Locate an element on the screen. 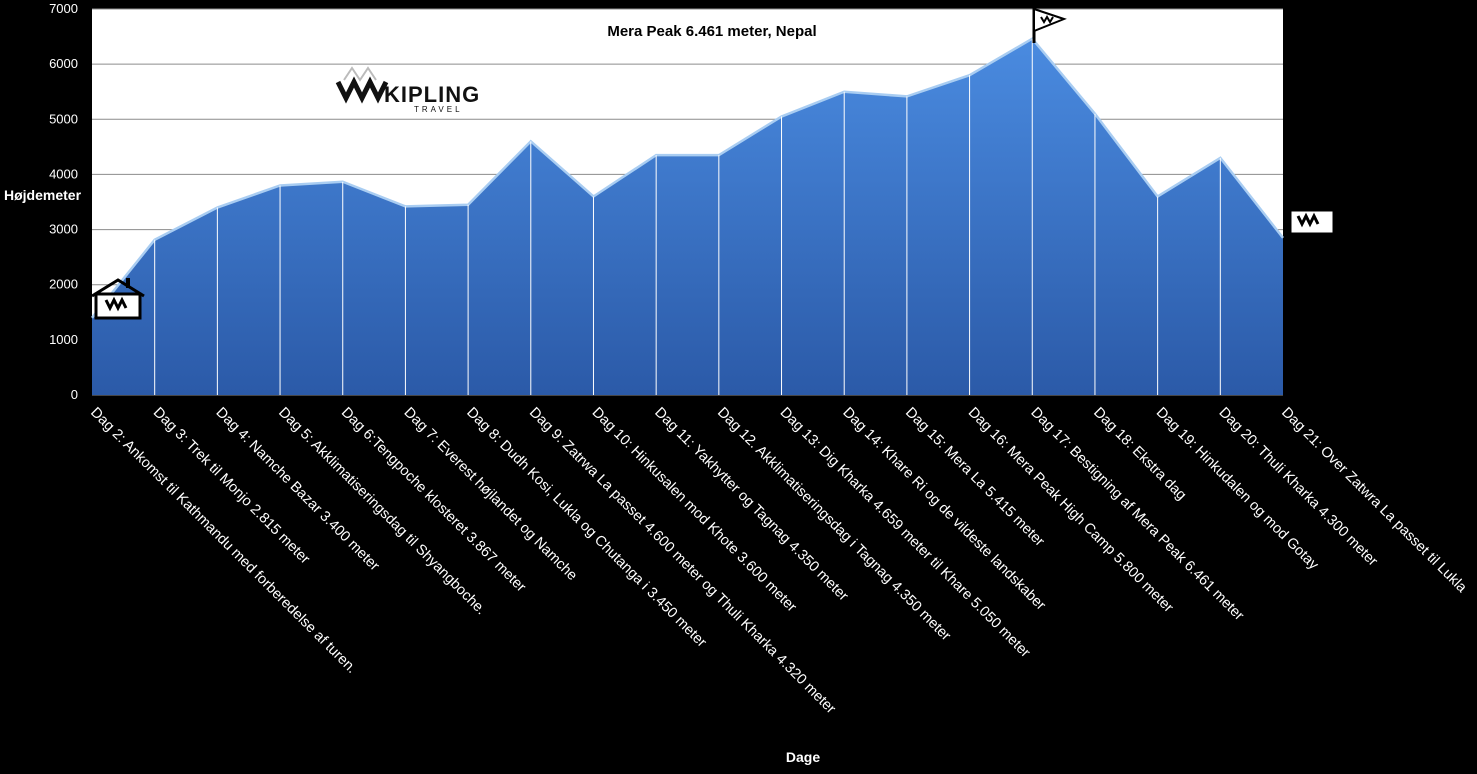 The image size is (1477, 774). y-axis-ticks: 0 1000 2000 3000 4000 5000 6000 7000 is located at coordinates (63, 201).